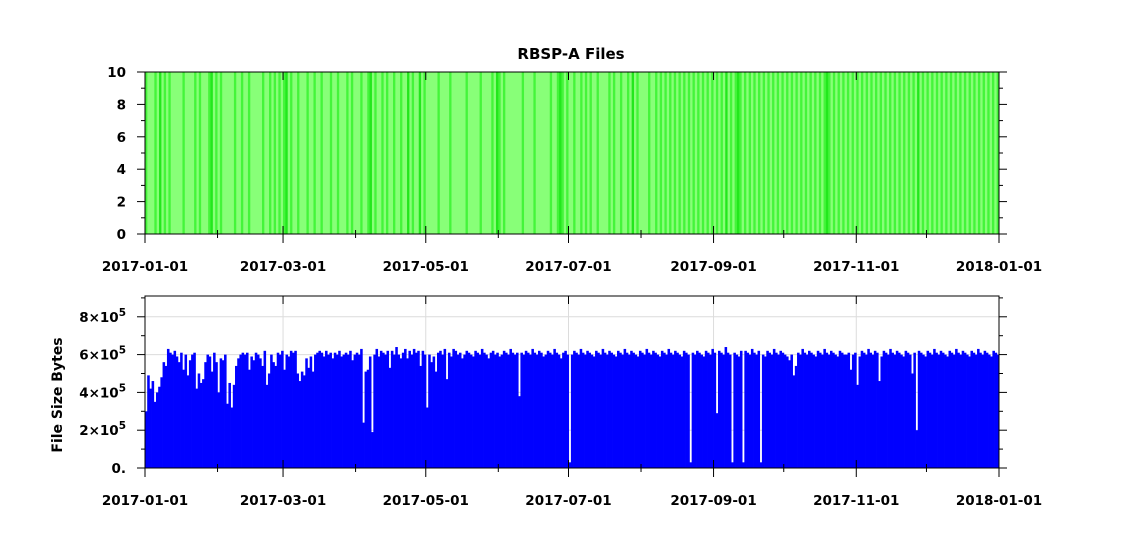 The height and width of the screenshot is (559, 1125). I want to click on x-tick-label: 2017-11-01, so click(856, 267).